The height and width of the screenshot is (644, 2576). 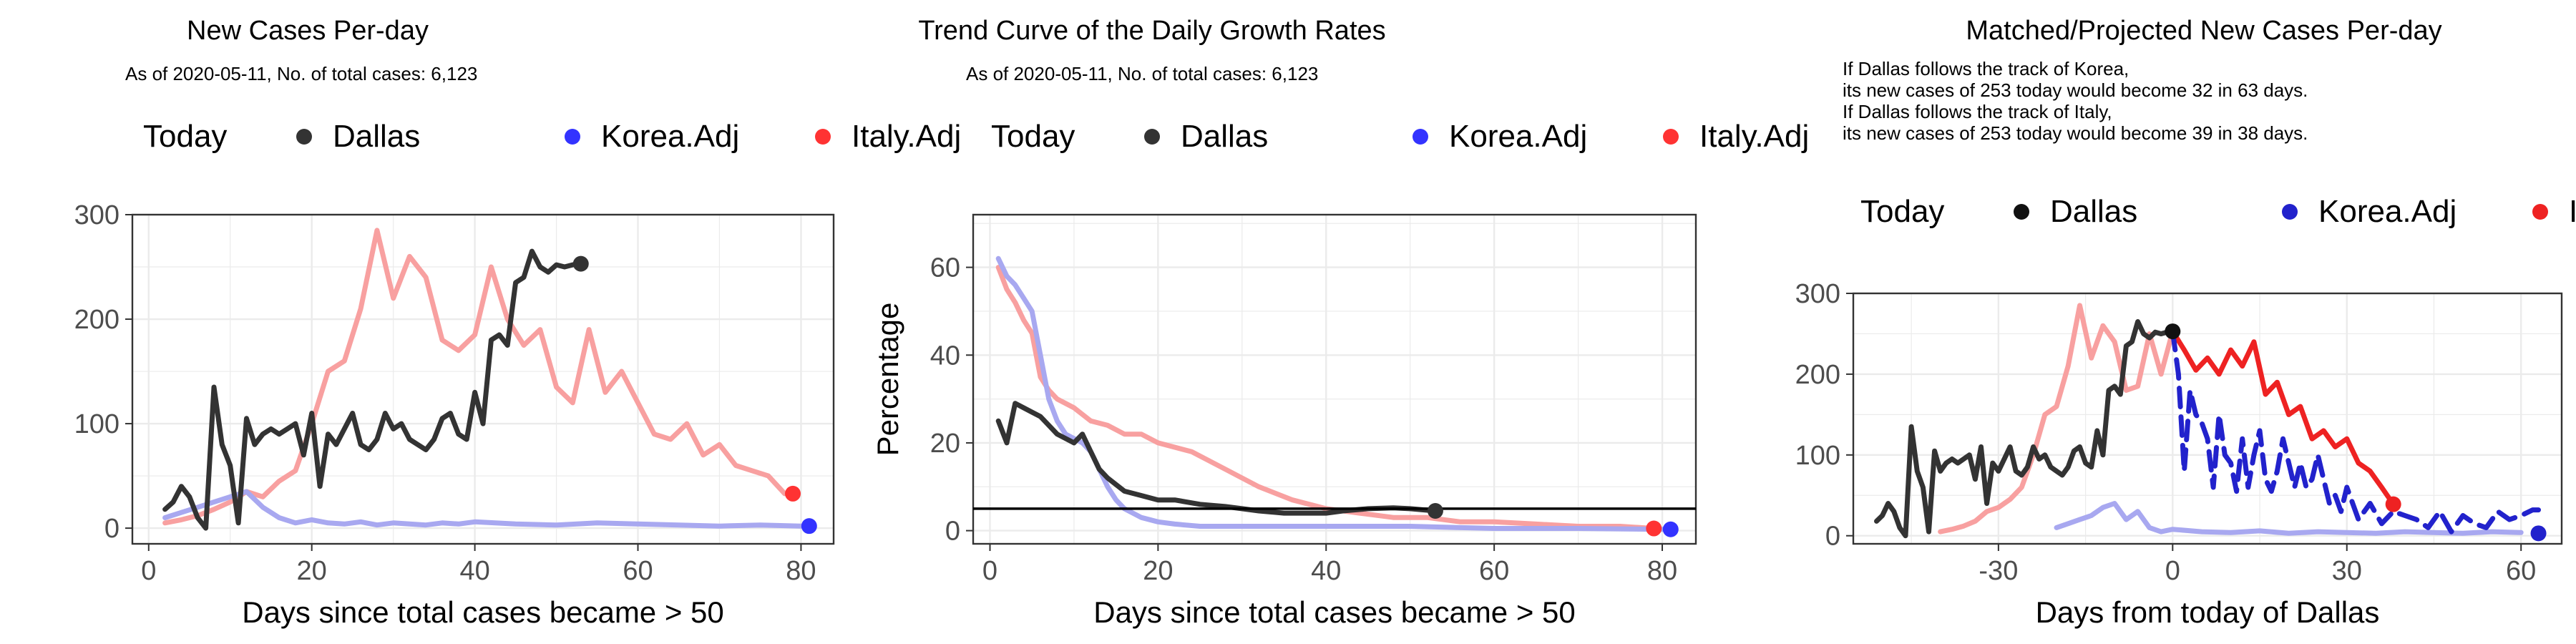 I want to click on y-axis-title: Percentage, so click(x=887, y=380).